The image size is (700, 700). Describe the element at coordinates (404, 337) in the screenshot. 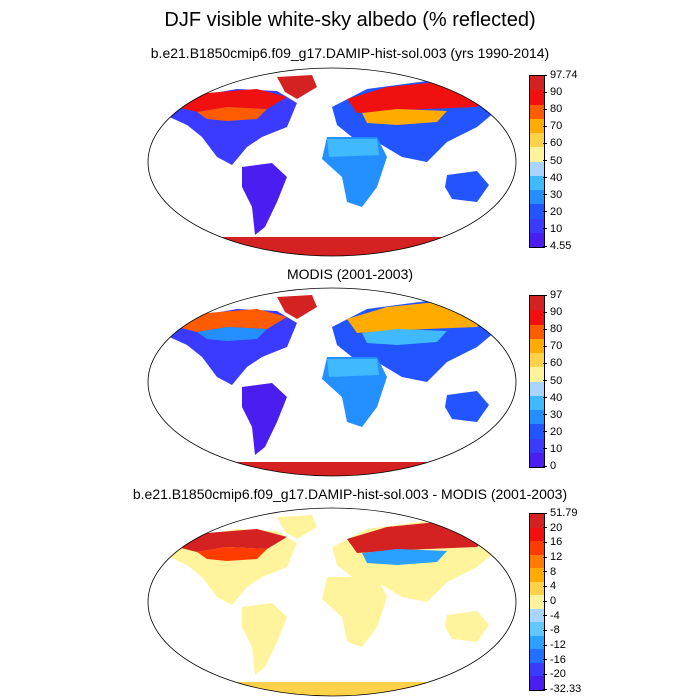

I see `eurasia-mid-albedo` at that location.